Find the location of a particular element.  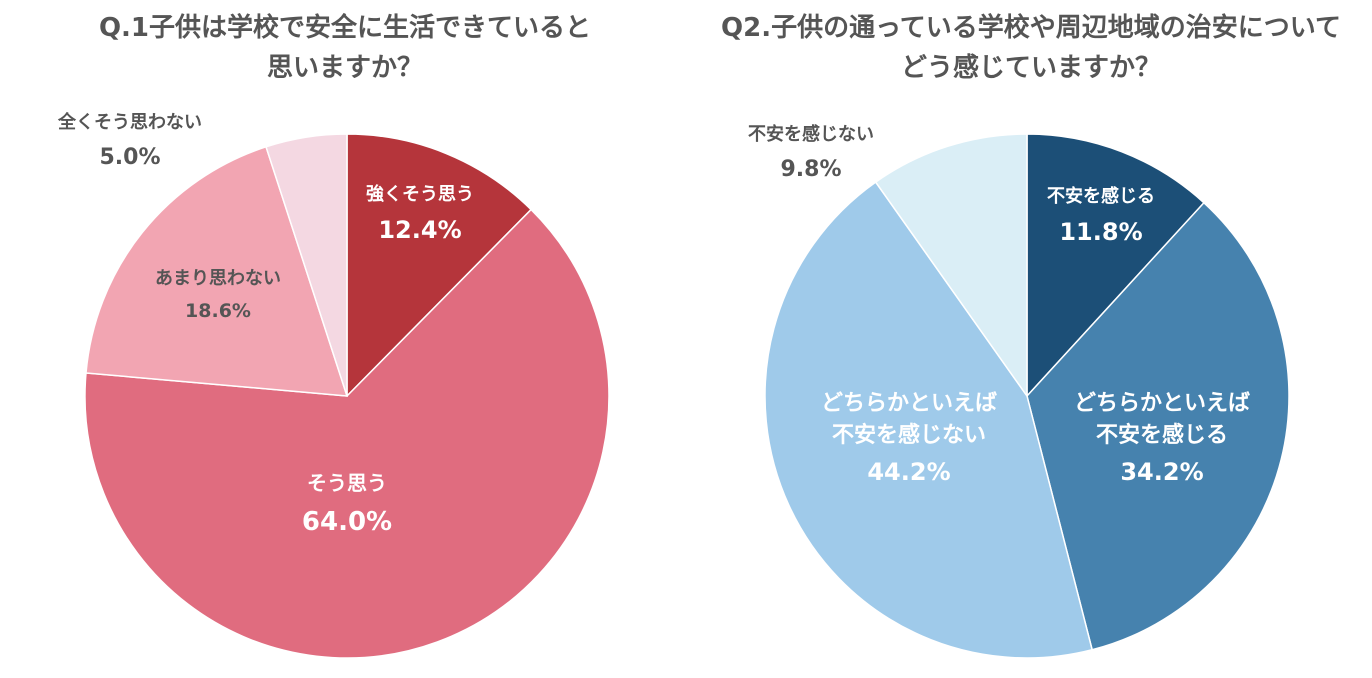

pie-1-slice-3-label-line-1: あまり思わない is located at coordinates (218, 278).